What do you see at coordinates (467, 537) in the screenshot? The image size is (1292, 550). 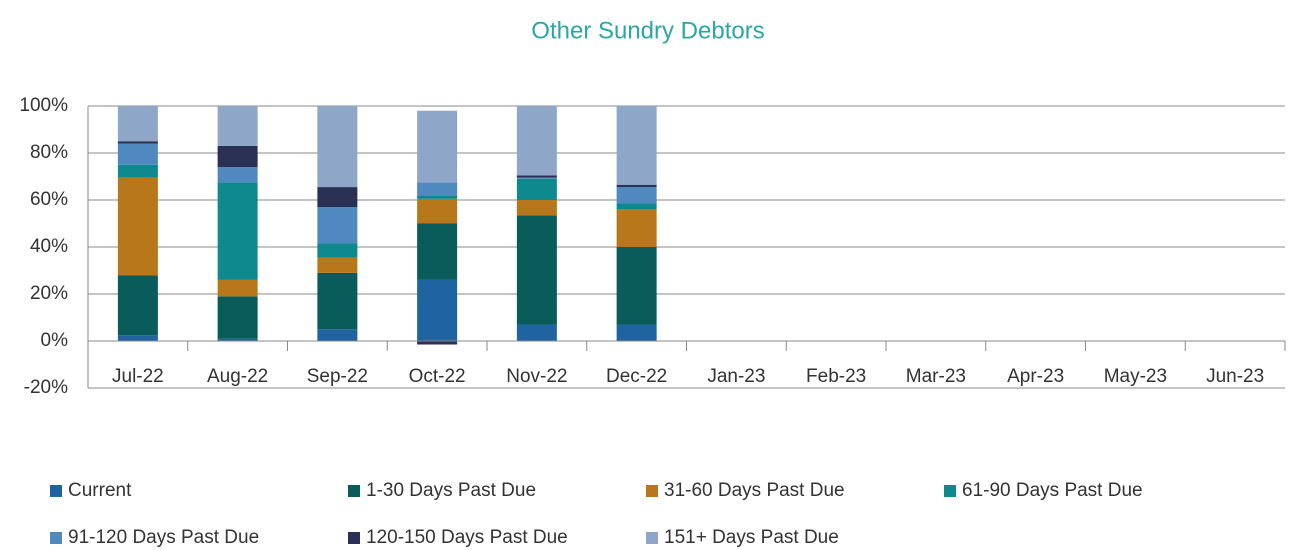 I see `legend-label: 120-150 Days Past Due` at bounding box center [467, 537].